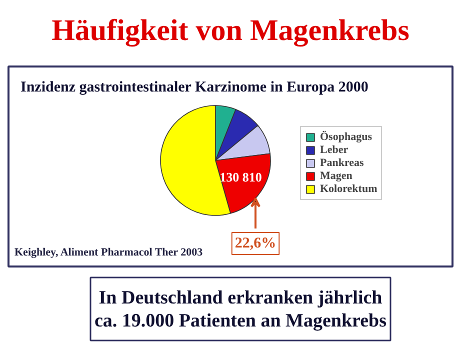 Image resolution: width=460 pixels, height=345 pixels. I want to click on text: Keighley, Aliment Pharmacol Ther 2003, so click(109, 252).